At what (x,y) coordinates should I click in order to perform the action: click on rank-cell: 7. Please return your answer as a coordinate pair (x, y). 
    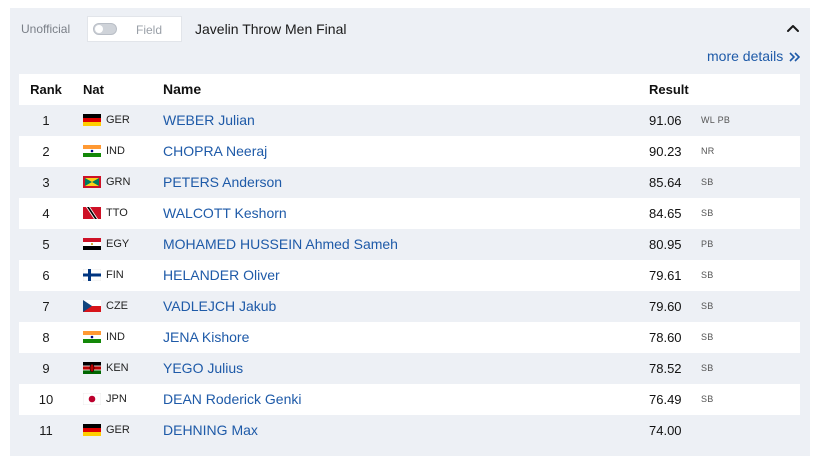
    Looking at the image, I should click on (46, 306).